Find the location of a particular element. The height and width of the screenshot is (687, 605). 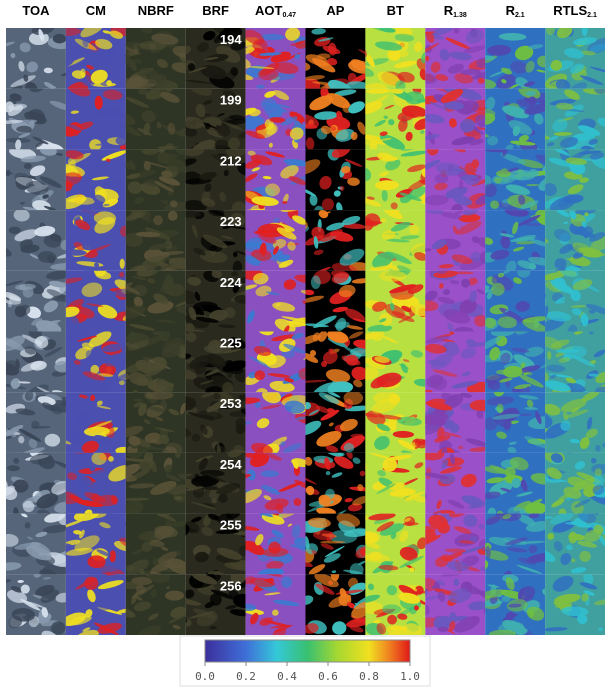

column-header: TOA is located at coordinates (36, 10).